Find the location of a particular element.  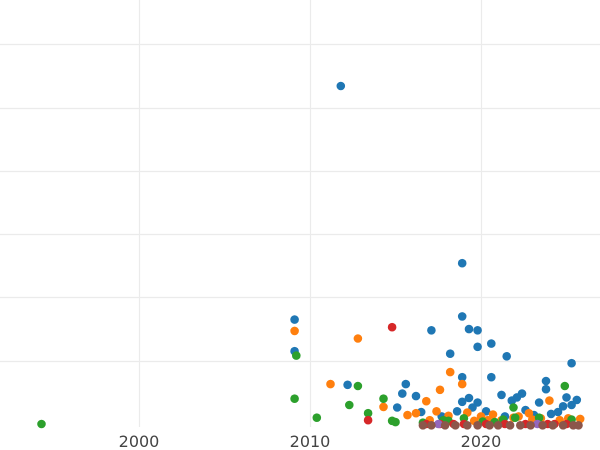

x-axis-tick-labels: 2000 2010 2020 is located at coordinates (310, 441).